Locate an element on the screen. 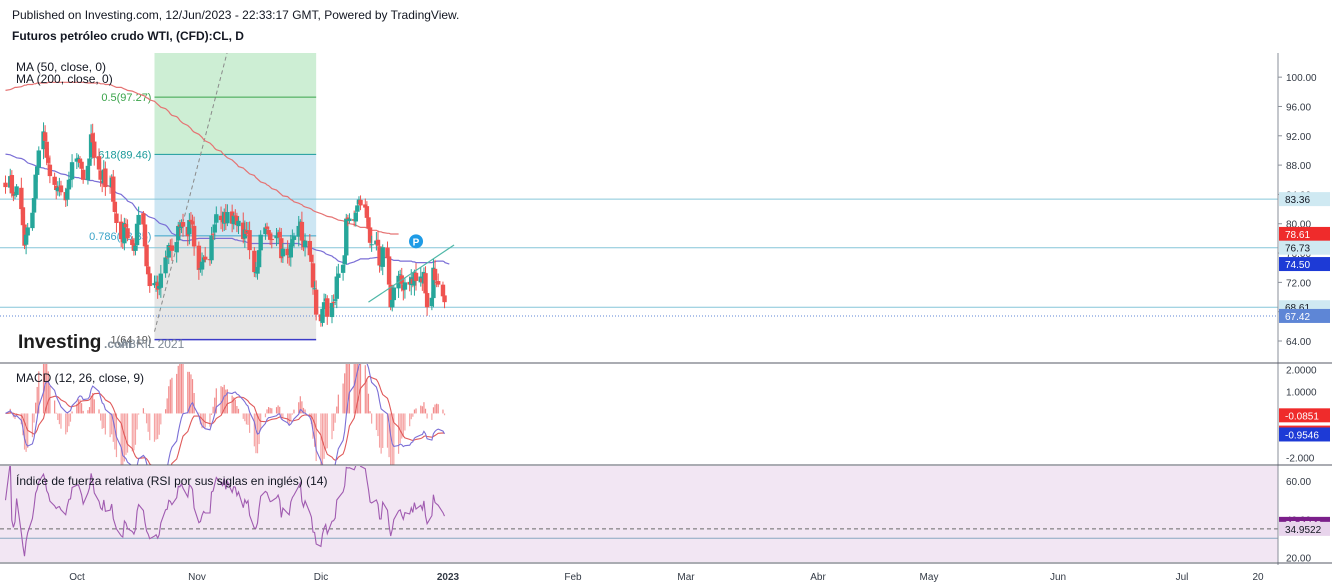 This screenshot has width=1332, height=588. watermark-brand: Investing is located at coordinates (59, 342).